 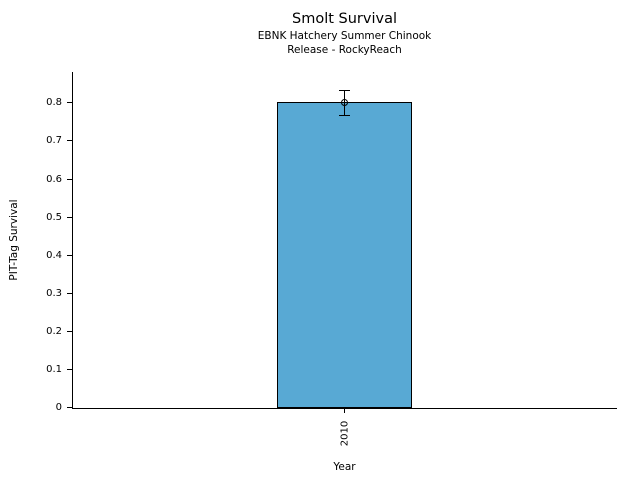 I want to click on y-tick-label: 0.8, so click(x=54, y=102).